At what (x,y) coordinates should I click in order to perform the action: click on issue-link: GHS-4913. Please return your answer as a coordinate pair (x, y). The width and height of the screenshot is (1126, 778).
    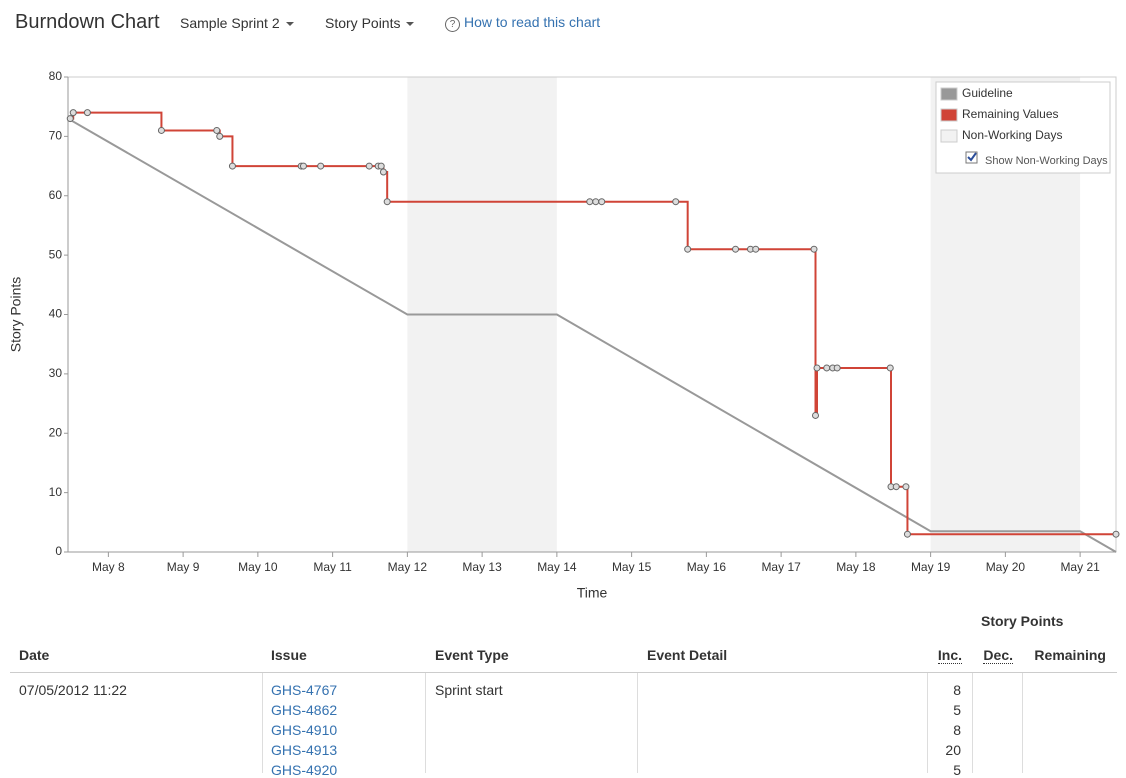
    Looking at the image, I should click on (304, 750).